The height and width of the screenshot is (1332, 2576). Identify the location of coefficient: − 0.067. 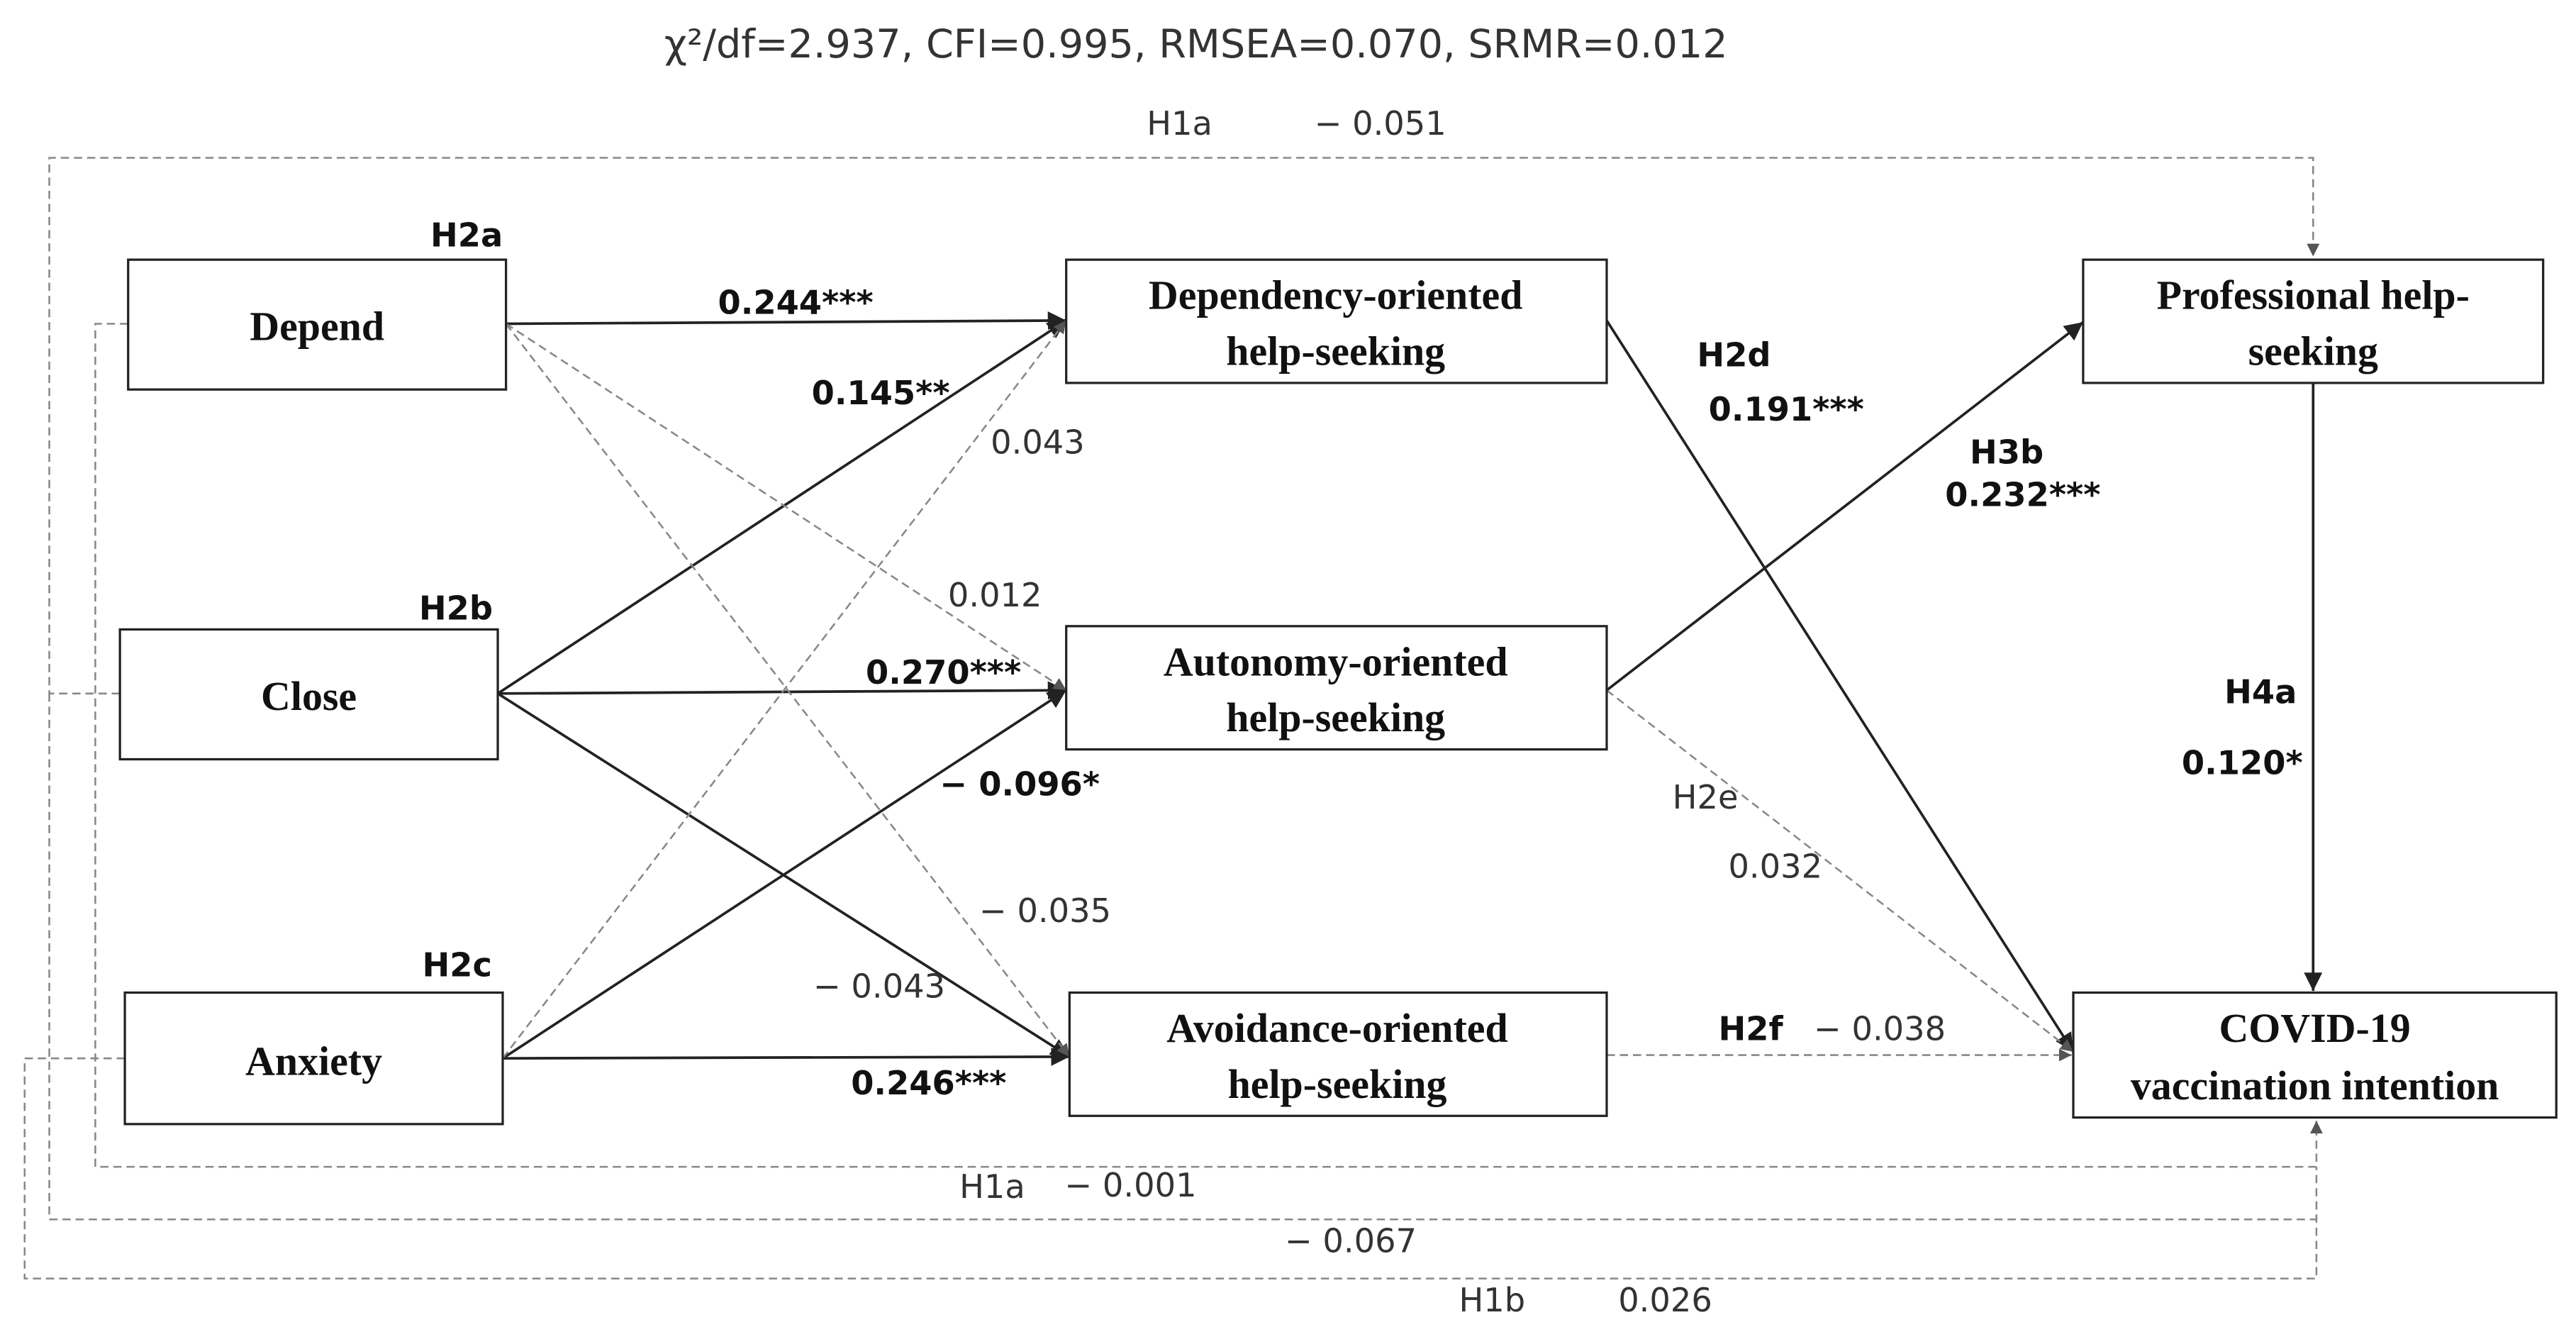
(1351, 1241).